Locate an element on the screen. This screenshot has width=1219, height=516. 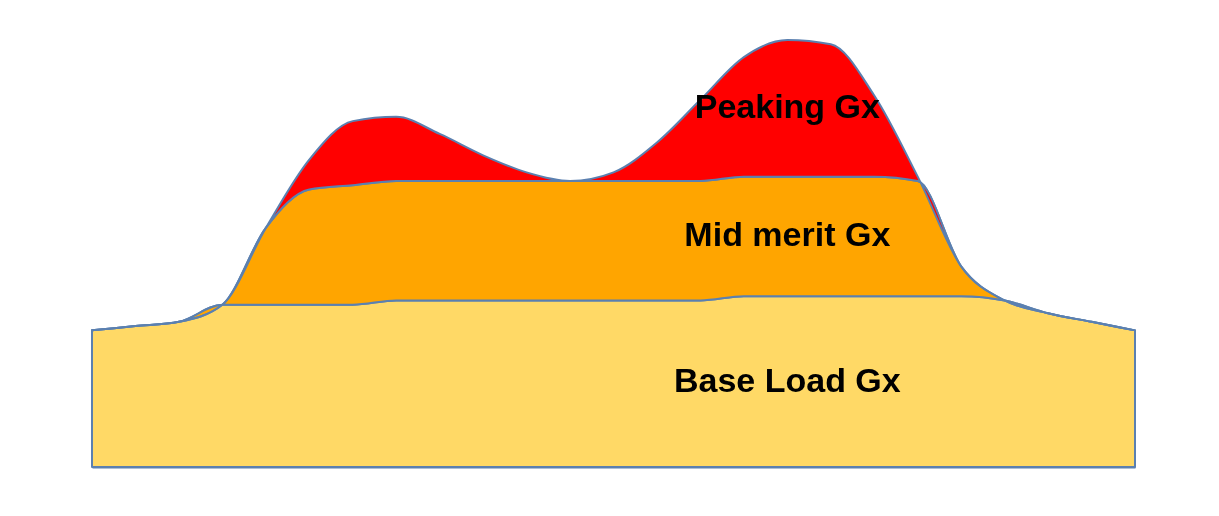
series-label: Peaking Gx is located at coordinates (787, 106).